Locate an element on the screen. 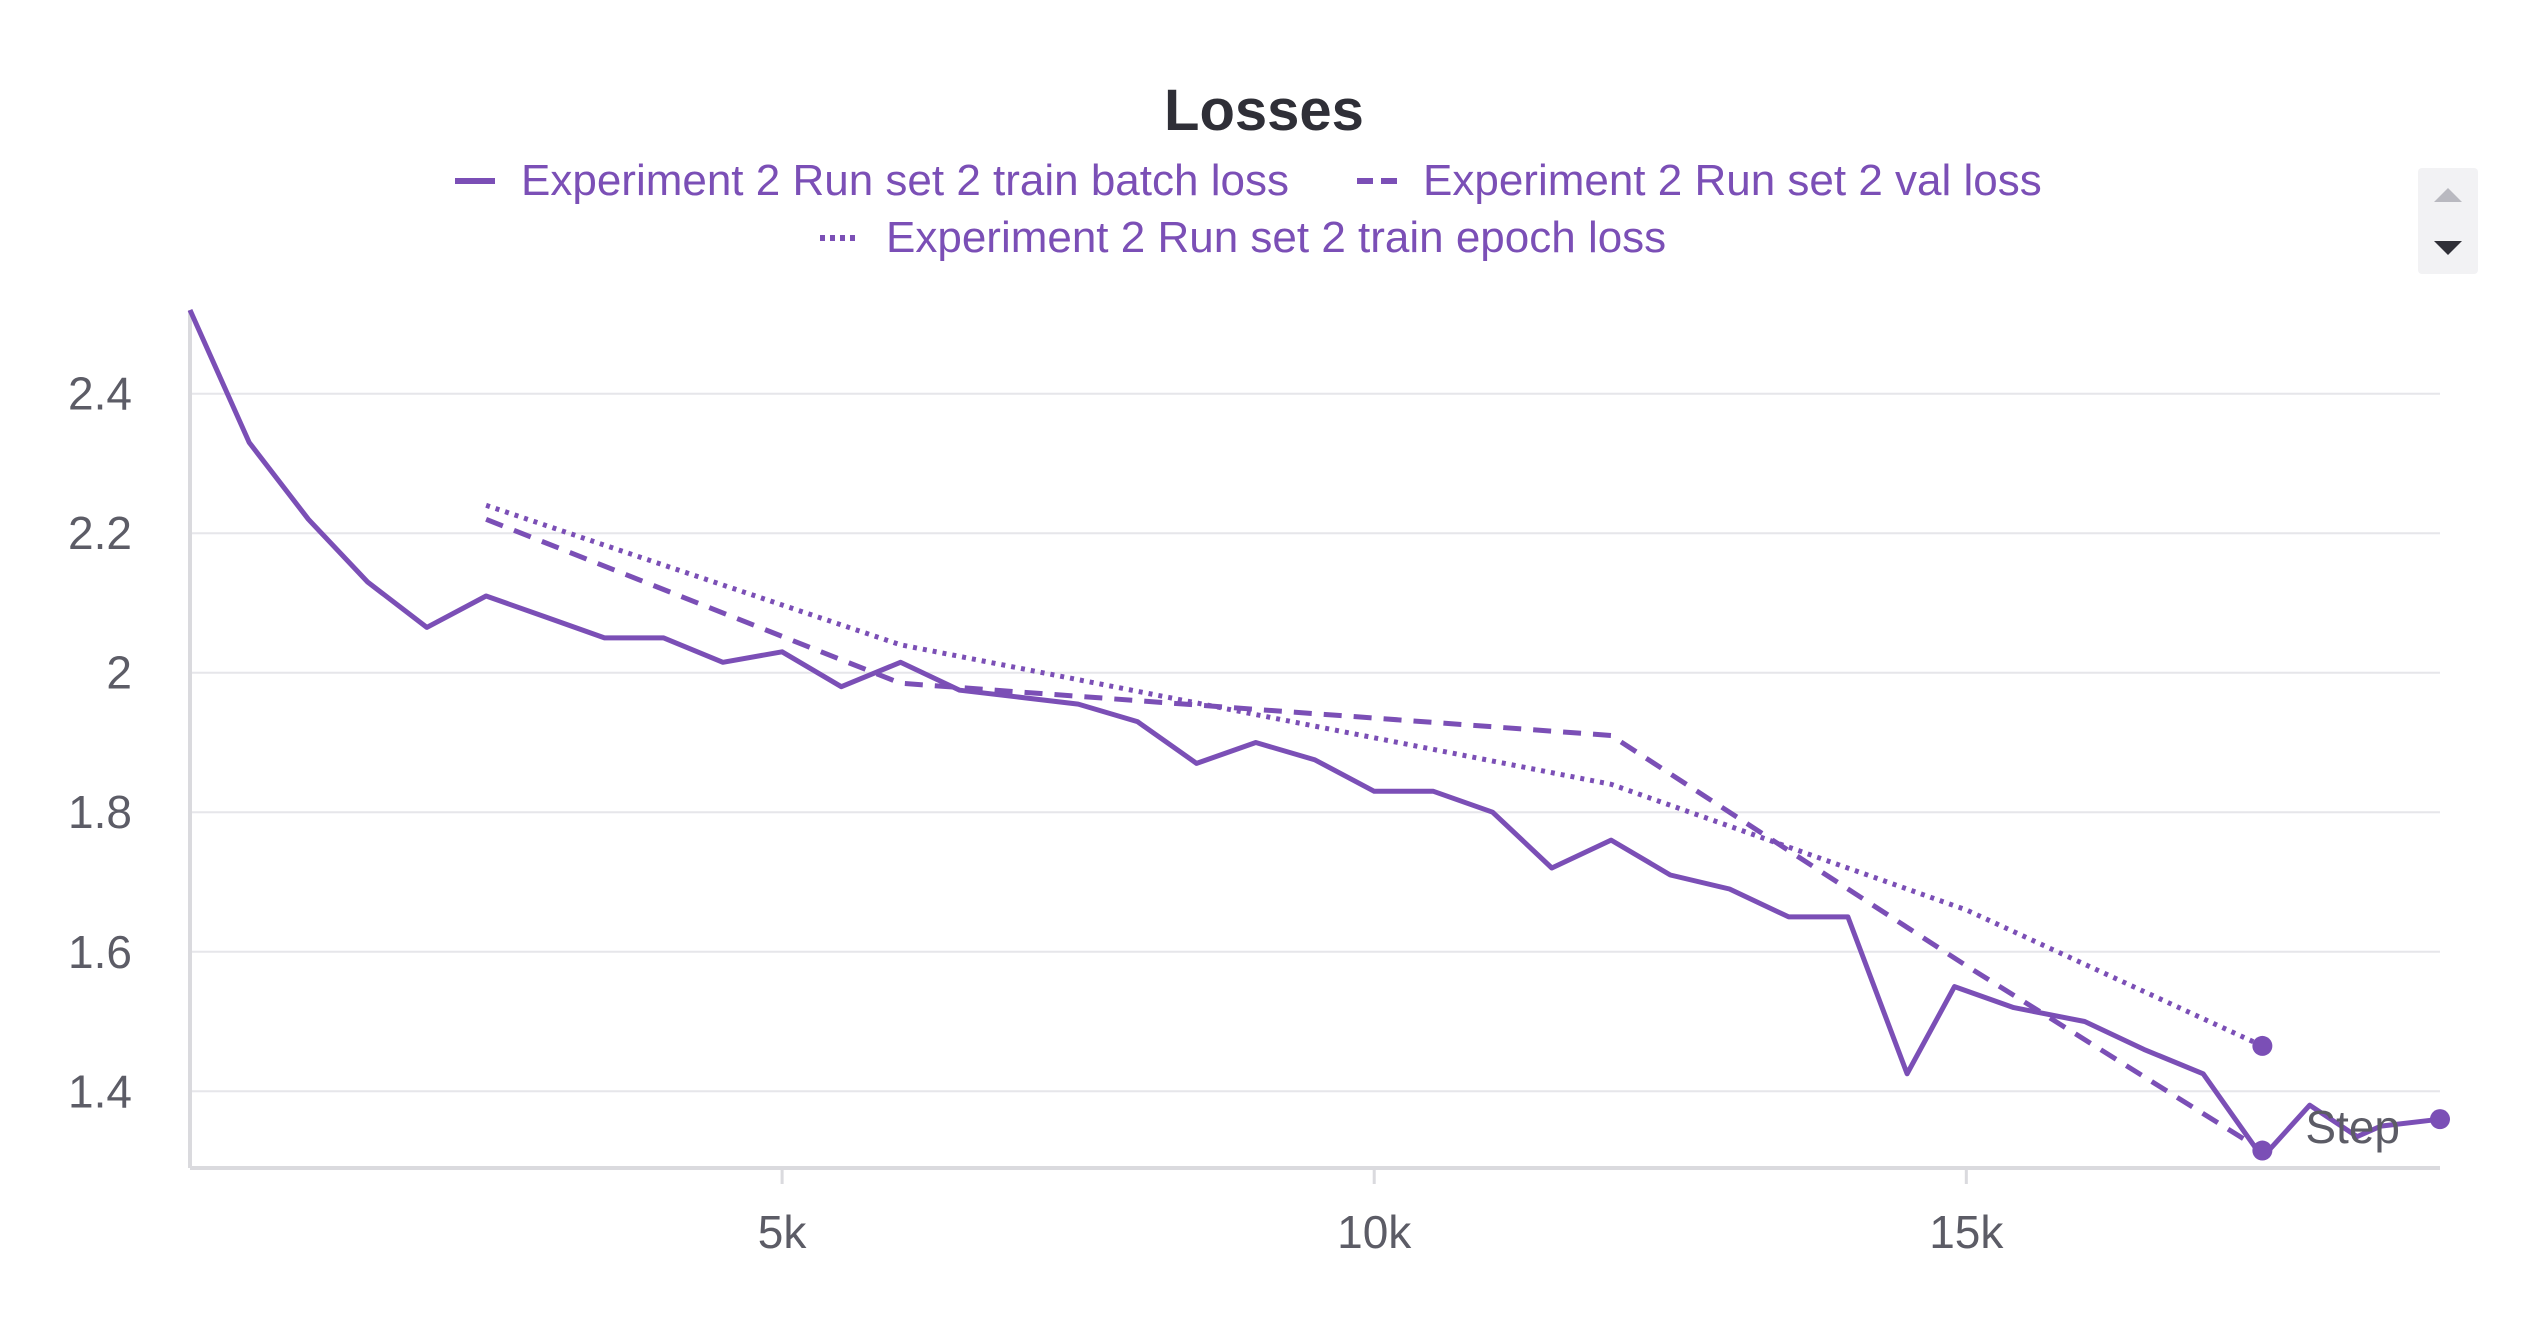 Image resolution: width=2528 pixels, height=1333 pixels. chart-title: Losses is located at coordinates (1264, 110).